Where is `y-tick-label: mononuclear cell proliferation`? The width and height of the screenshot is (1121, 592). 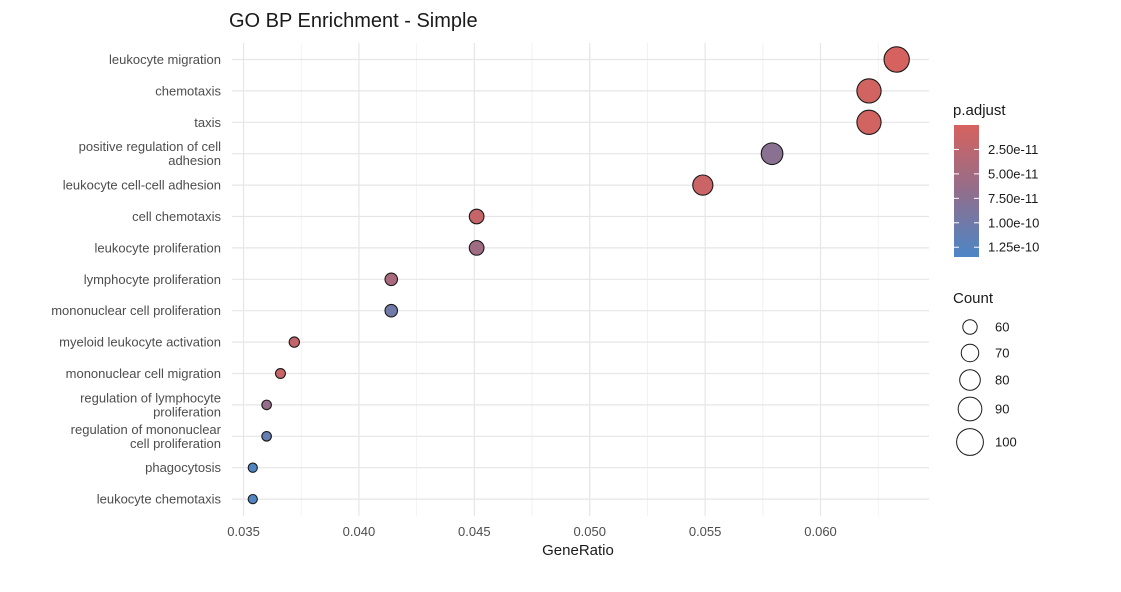 y-tick-label: mononuclear cell proliferation is located at coordinates (136, 310).